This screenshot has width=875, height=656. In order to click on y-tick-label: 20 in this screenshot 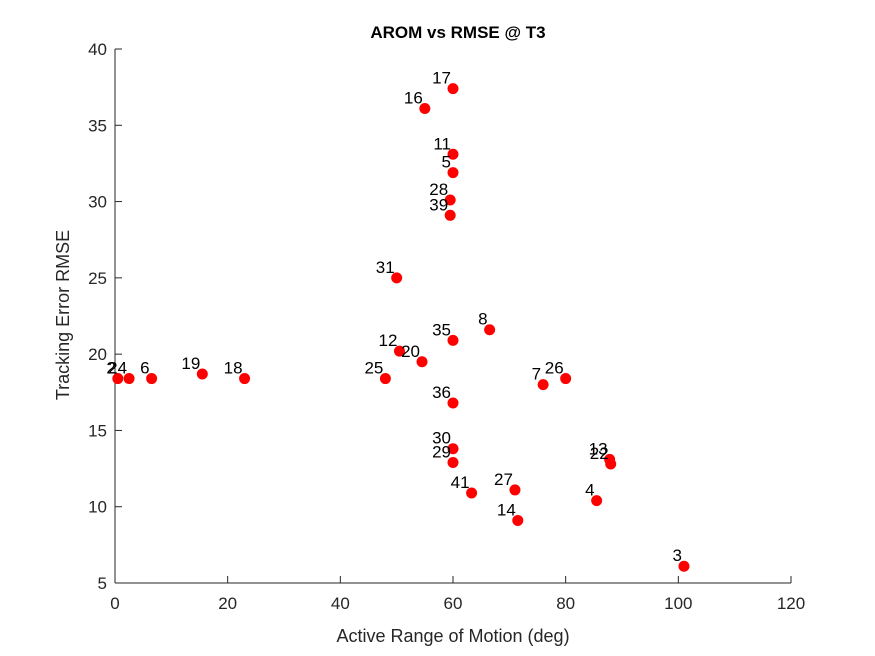, I will do `click(97, 354)`.